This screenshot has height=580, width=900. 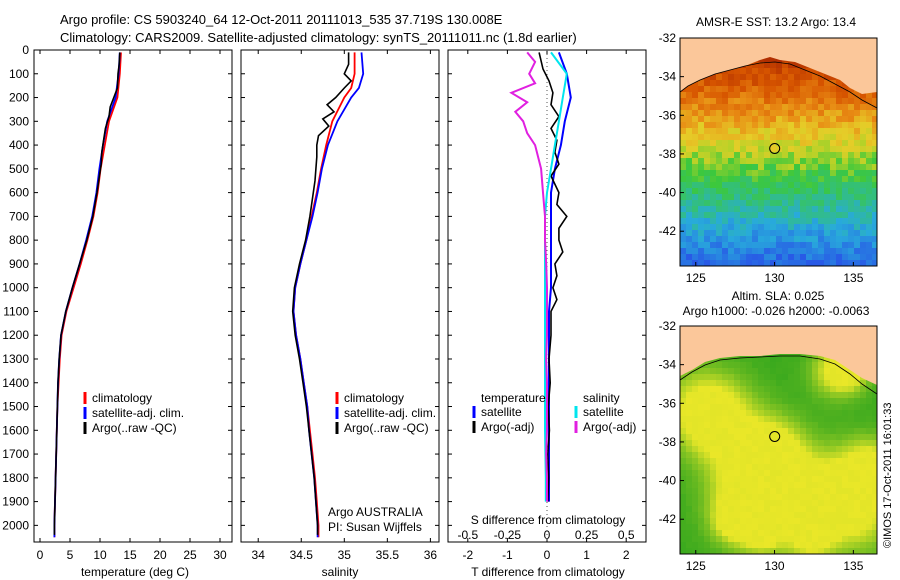 What do you see at coordinates (778, 375) in the screenshot?
I see `coastline-contour` at bounding box center [778, 375].